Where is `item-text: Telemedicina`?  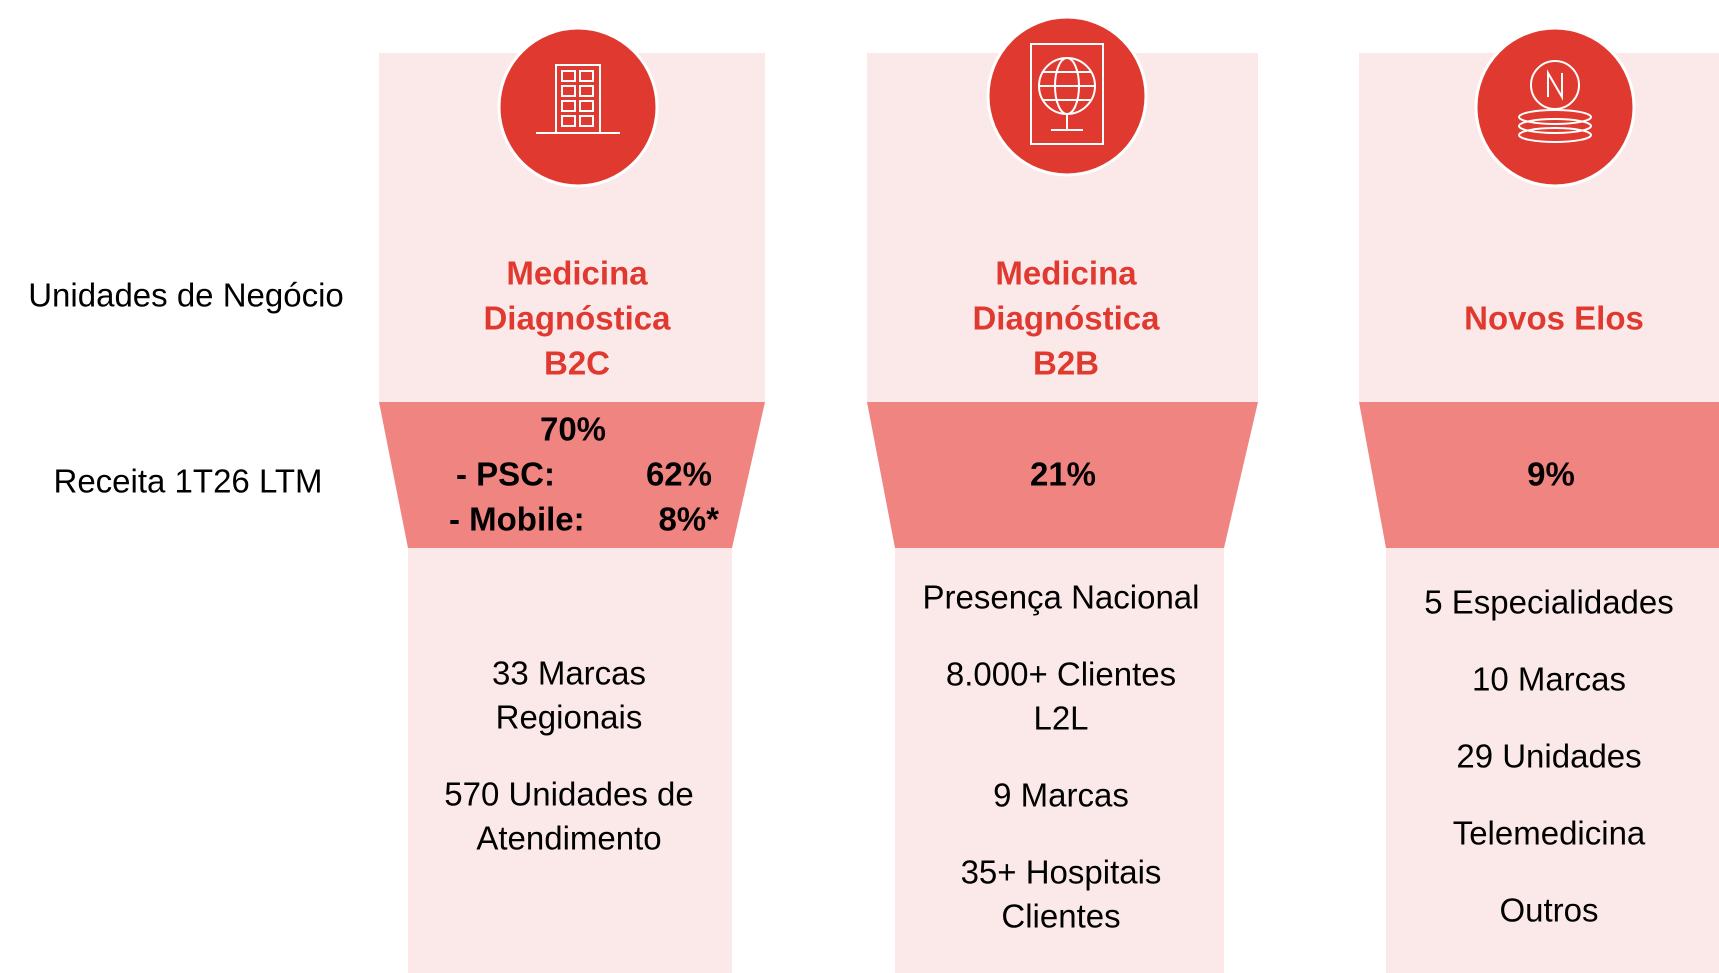 item-text: Telemedicina is located at coordinates (1549, 833).